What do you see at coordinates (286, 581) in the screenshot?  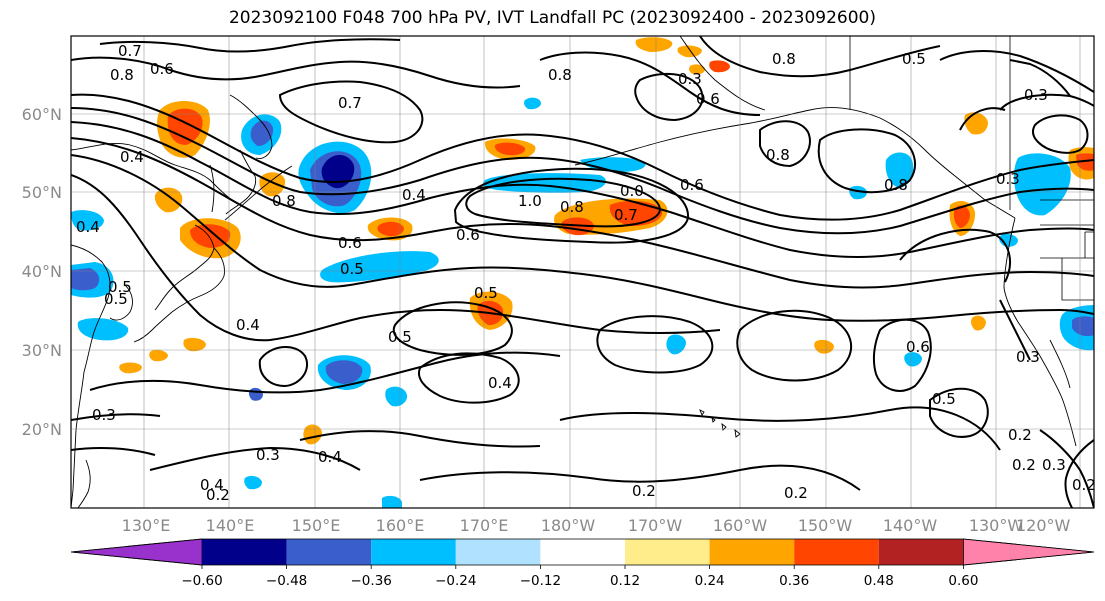 I see `colorbar-label: −0.48` at bounding box center [286, 581].